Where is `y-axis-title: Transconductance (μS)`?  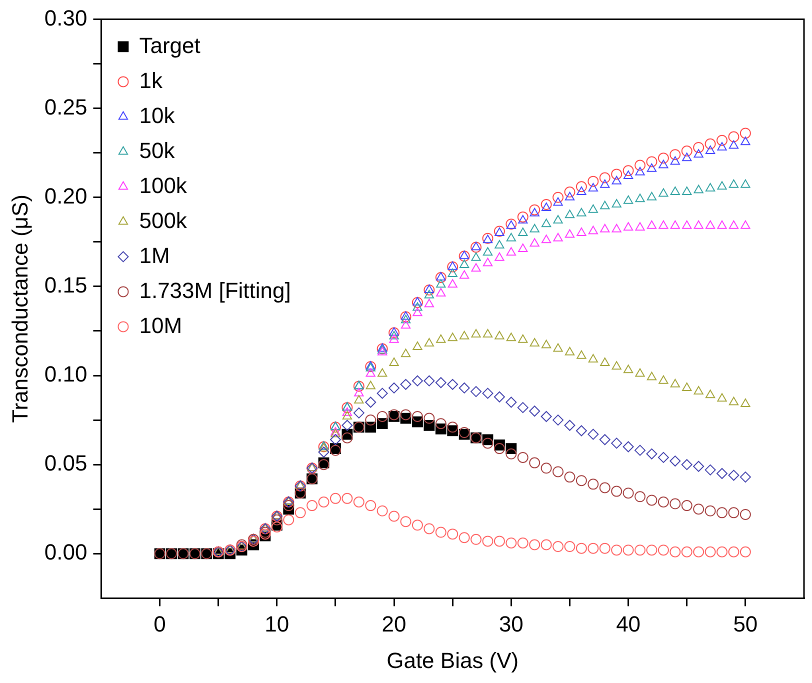 y-axis-title: Transconductance (μS) is located at coordinates (19, 308).